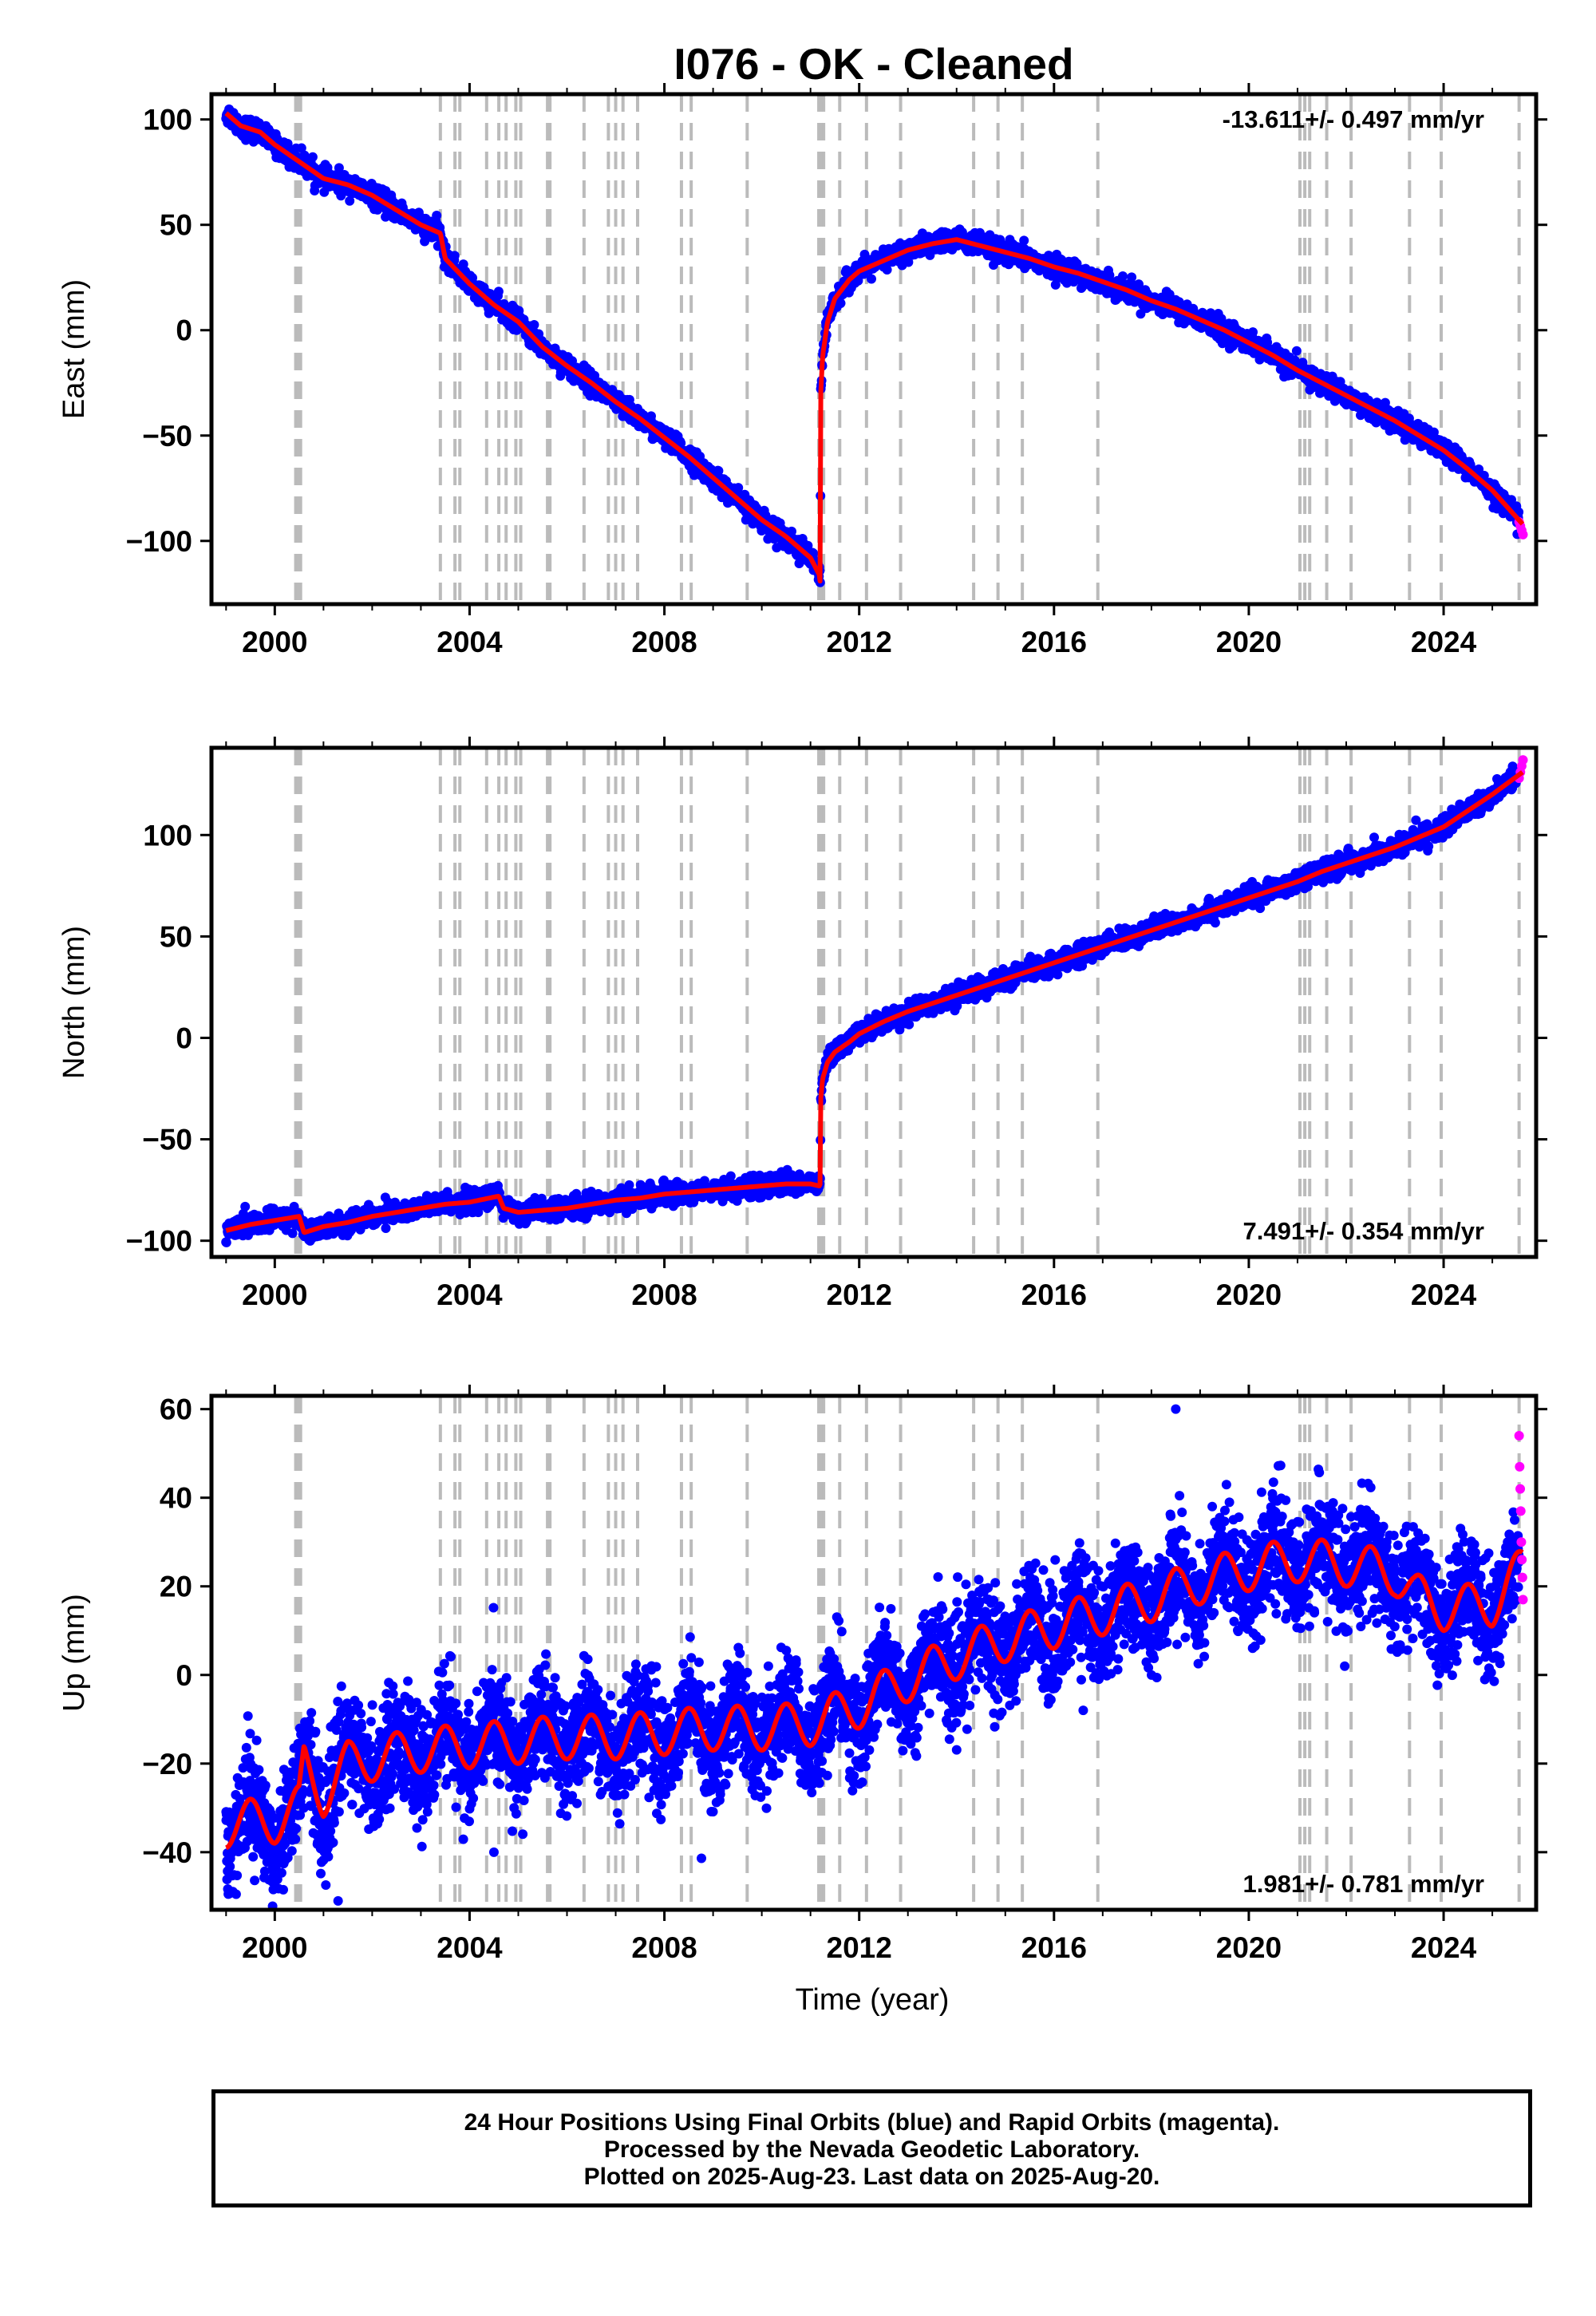 The width and height of the screenshot is (1596, 2316). What do you see at coordinates (1523, 534) in the screenshot?
I see `rapid-orbit-point` at bounding box center [1523, 534].